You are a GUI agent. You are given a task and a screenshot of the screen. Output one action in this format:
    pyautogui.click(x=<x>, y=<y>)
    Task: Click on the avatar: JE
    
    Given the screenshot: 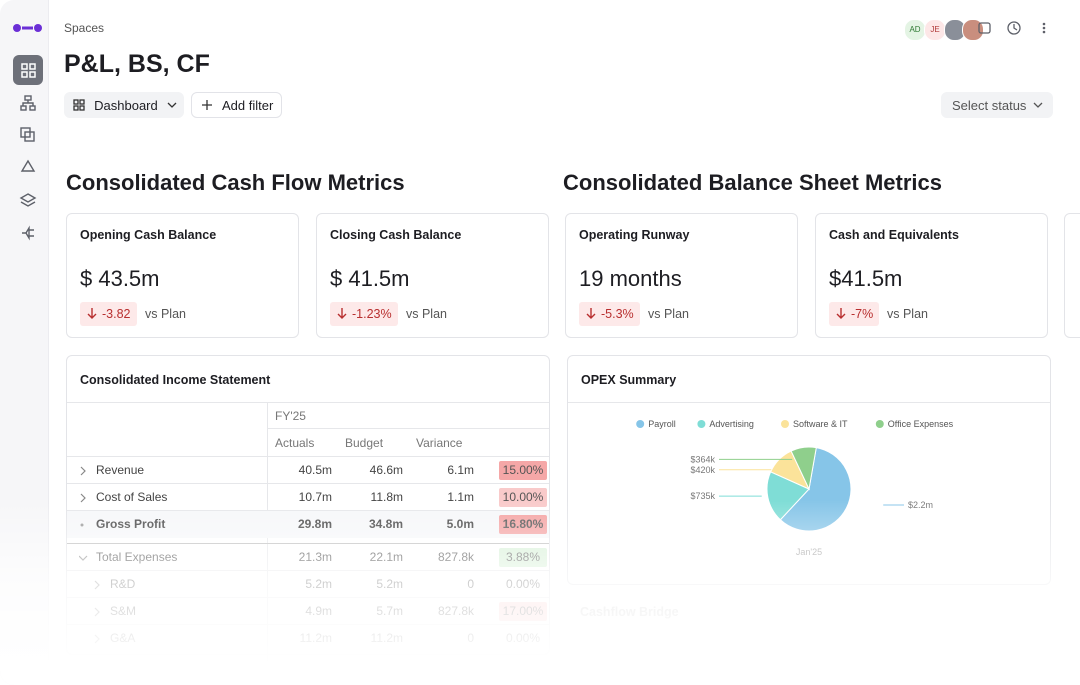 What is the action you would take?
    pyautogui.click(x=935, y=30)
    